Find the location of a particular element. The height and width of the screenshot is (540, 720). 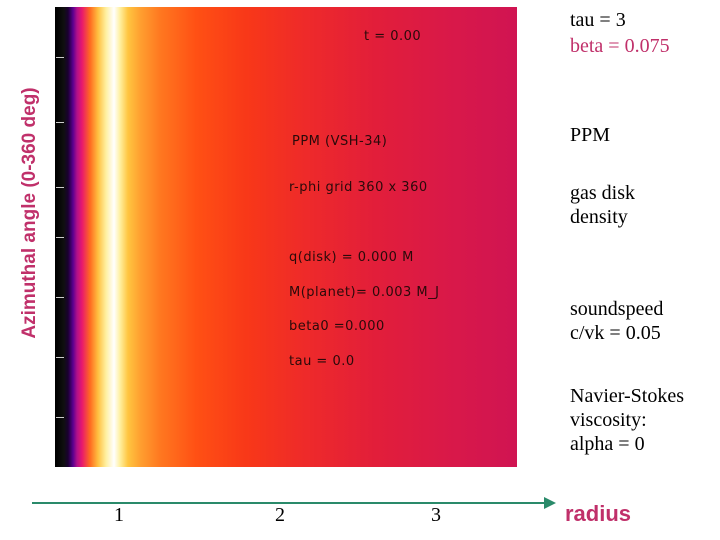

x-axis-arrow-icon is located at coordinates (550, 503).